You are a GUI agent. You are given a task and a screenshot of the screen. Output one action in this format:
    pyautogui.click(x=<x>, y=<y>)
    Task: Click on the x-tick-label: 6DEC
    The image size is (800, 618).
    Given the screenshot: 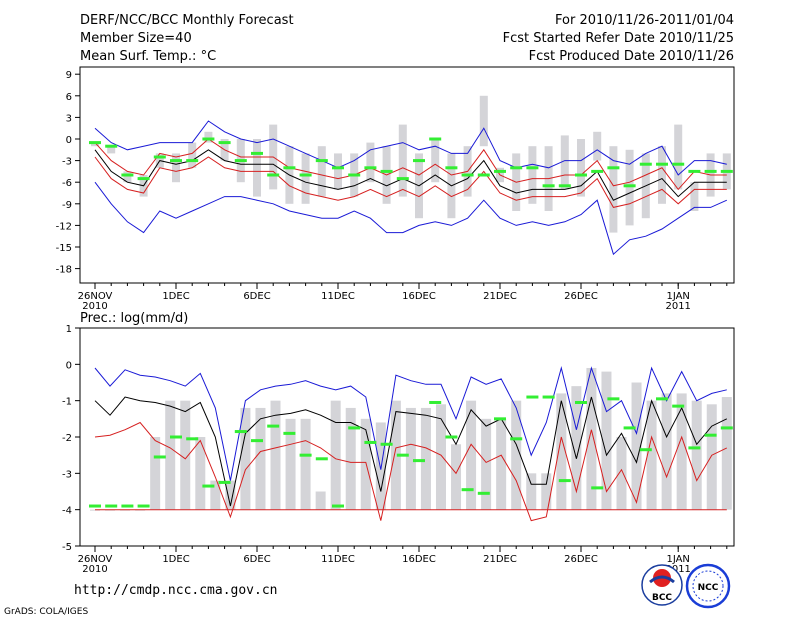 What is the action you would take?
    pyautogui.click(x=256, y=559)
    